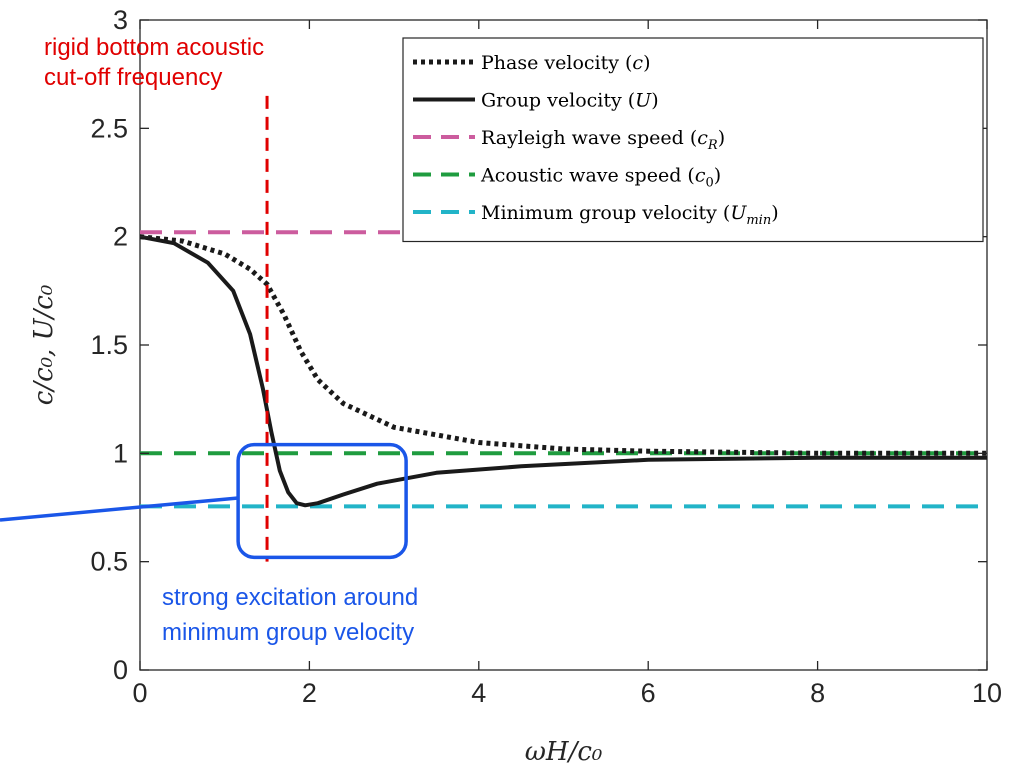 The height and width of the screenshot is (777, 1015). What do you see at coordinates (109, 345) in the screenshot?
I see `y-tick-label: 1.5` at bounding box center [109, 345].